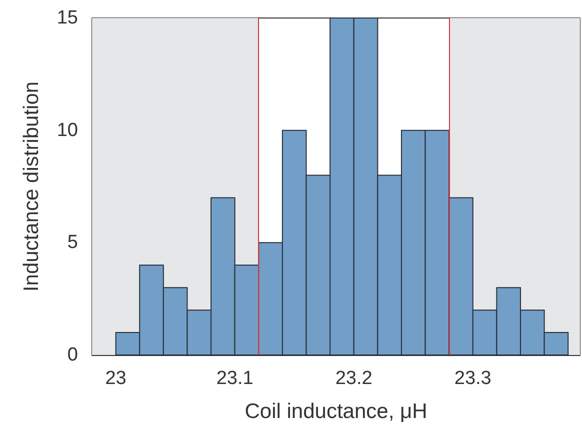 This screenshot has height=436, width=582. I want to click on y-axis-title: Inductance distribution, so click(31, 186).